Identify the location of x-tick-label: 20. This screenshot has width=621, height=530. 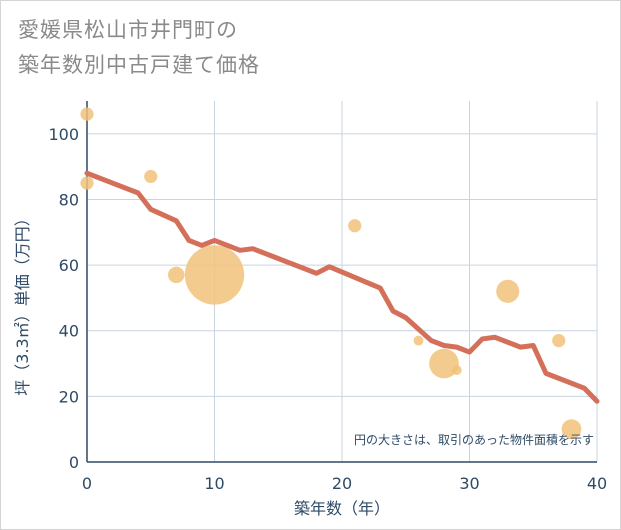
(342, 483).